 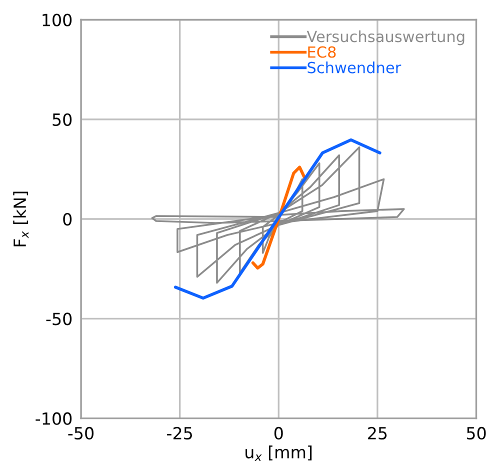 What do you see at coordinates (278, 433) in the screenshot?
I see `x-tick-label: 0` at bounding box center [278, 433].